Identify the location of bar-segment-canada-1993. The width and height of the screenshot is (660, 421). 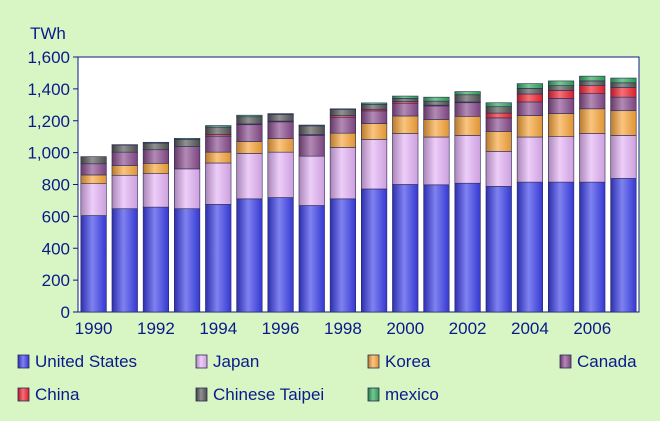
(187, 158).